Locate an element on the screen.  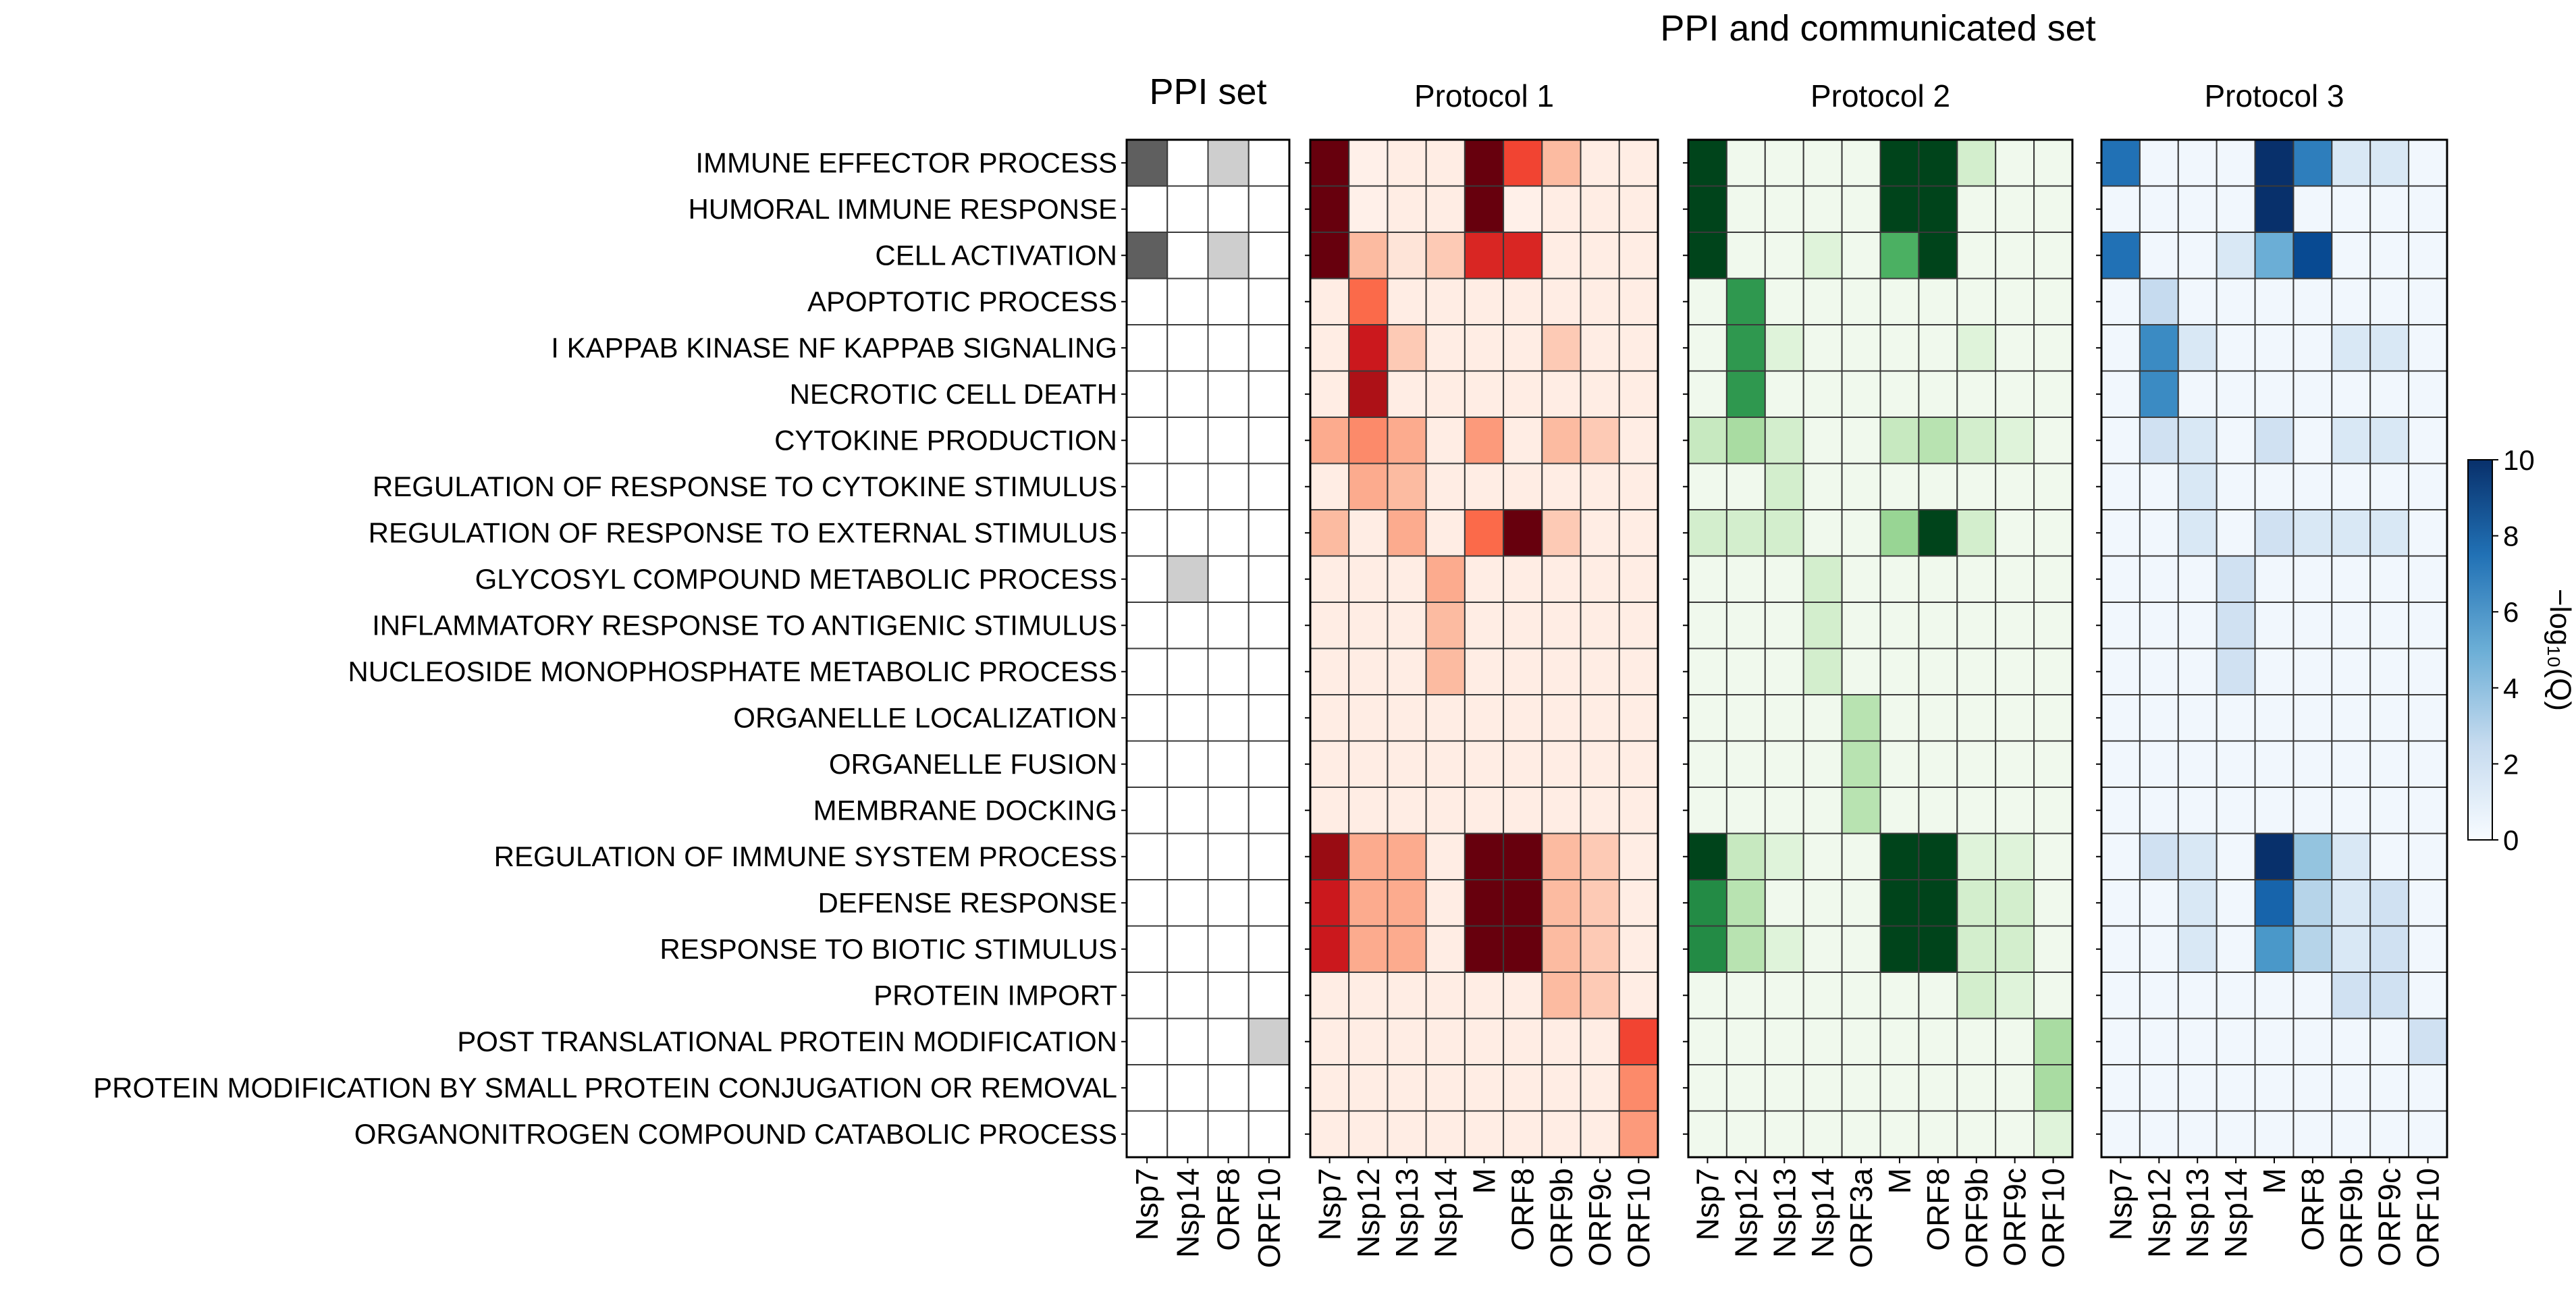
colorbar-tick-label: 8 is located at coordinates (2511, 536).